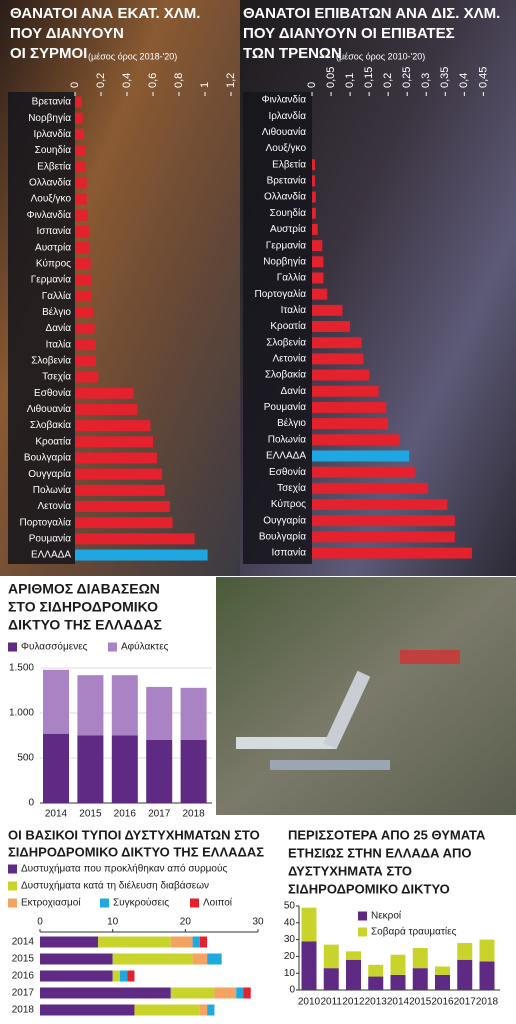 The image size is (516, 1024). I want to click on chart-title: ΠΟΥ ΔΙΑΝΥΟΥΝ ΟΙ ΕΠΙΒΑΤΕΣ, so click(349, 33).